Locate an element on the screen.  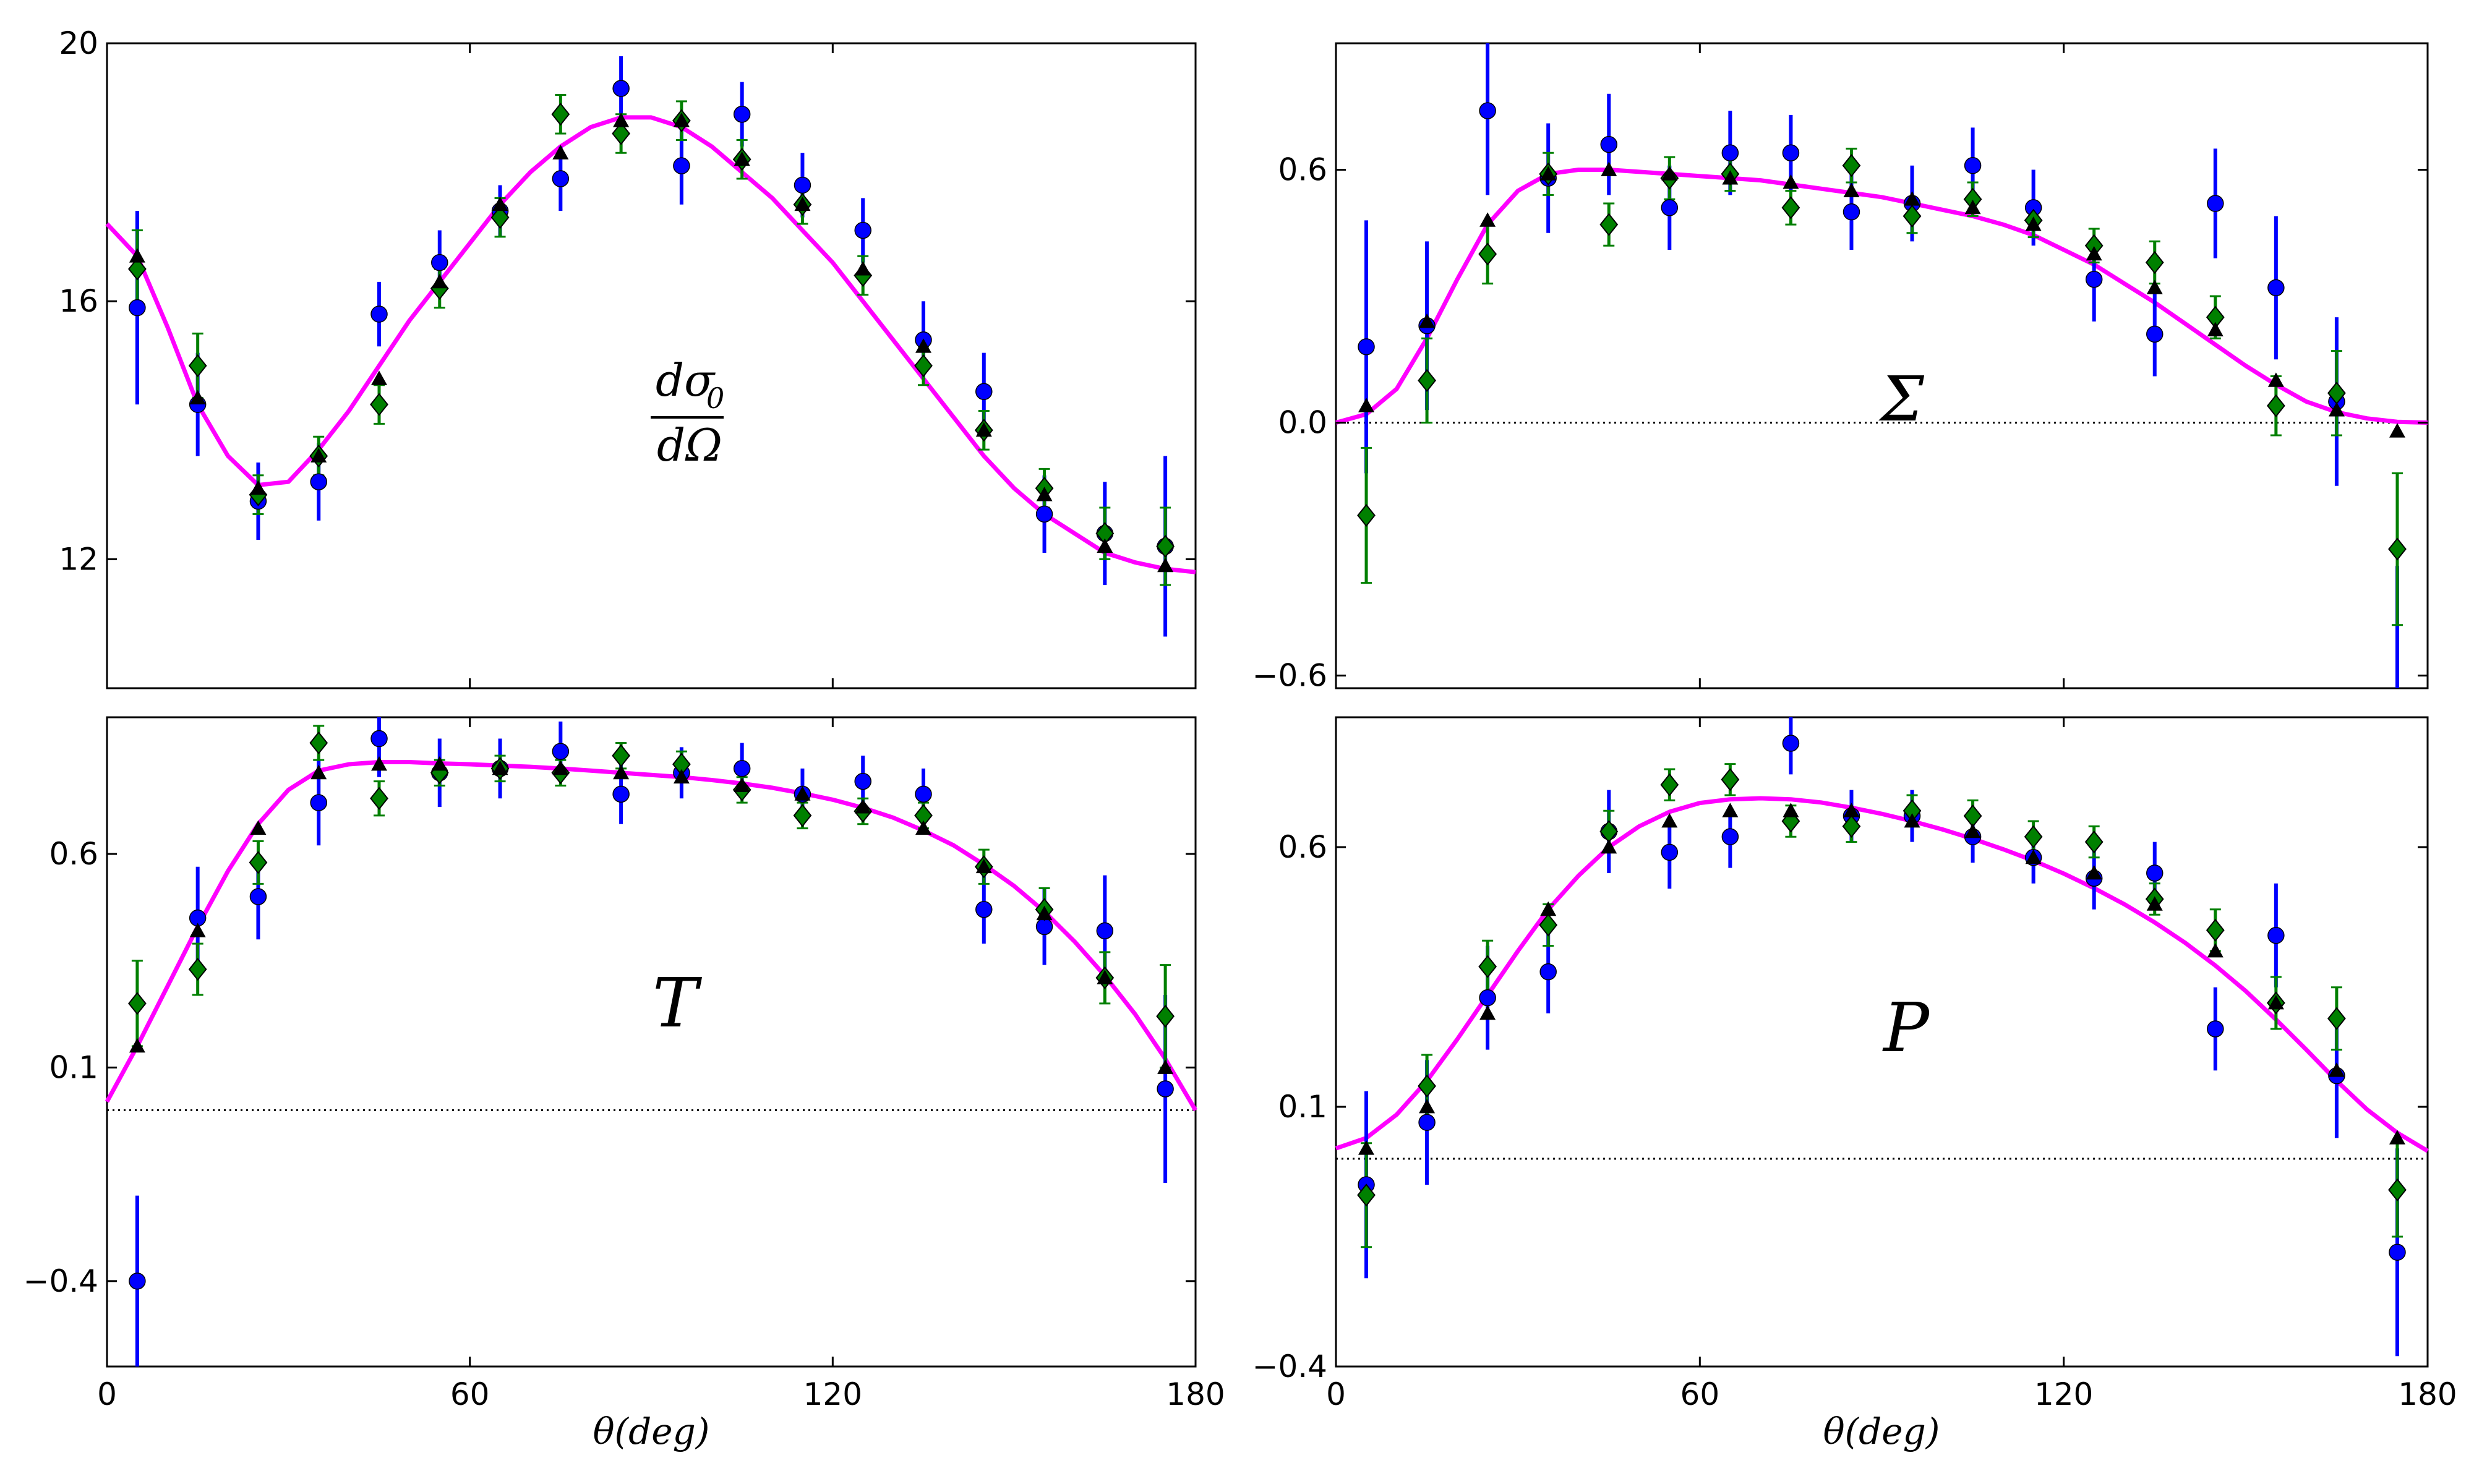
sigma-panel-label: Σ is located at coordinates (1902, 399).